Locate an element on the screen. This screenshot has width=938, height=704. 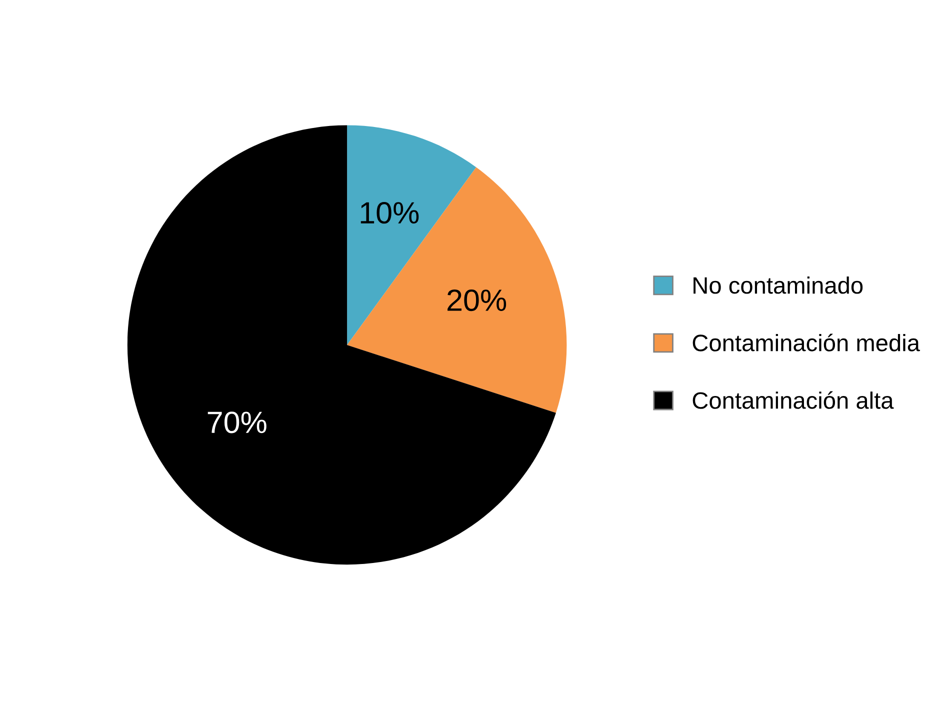
pie-slice is located at coordinates (457, 290).